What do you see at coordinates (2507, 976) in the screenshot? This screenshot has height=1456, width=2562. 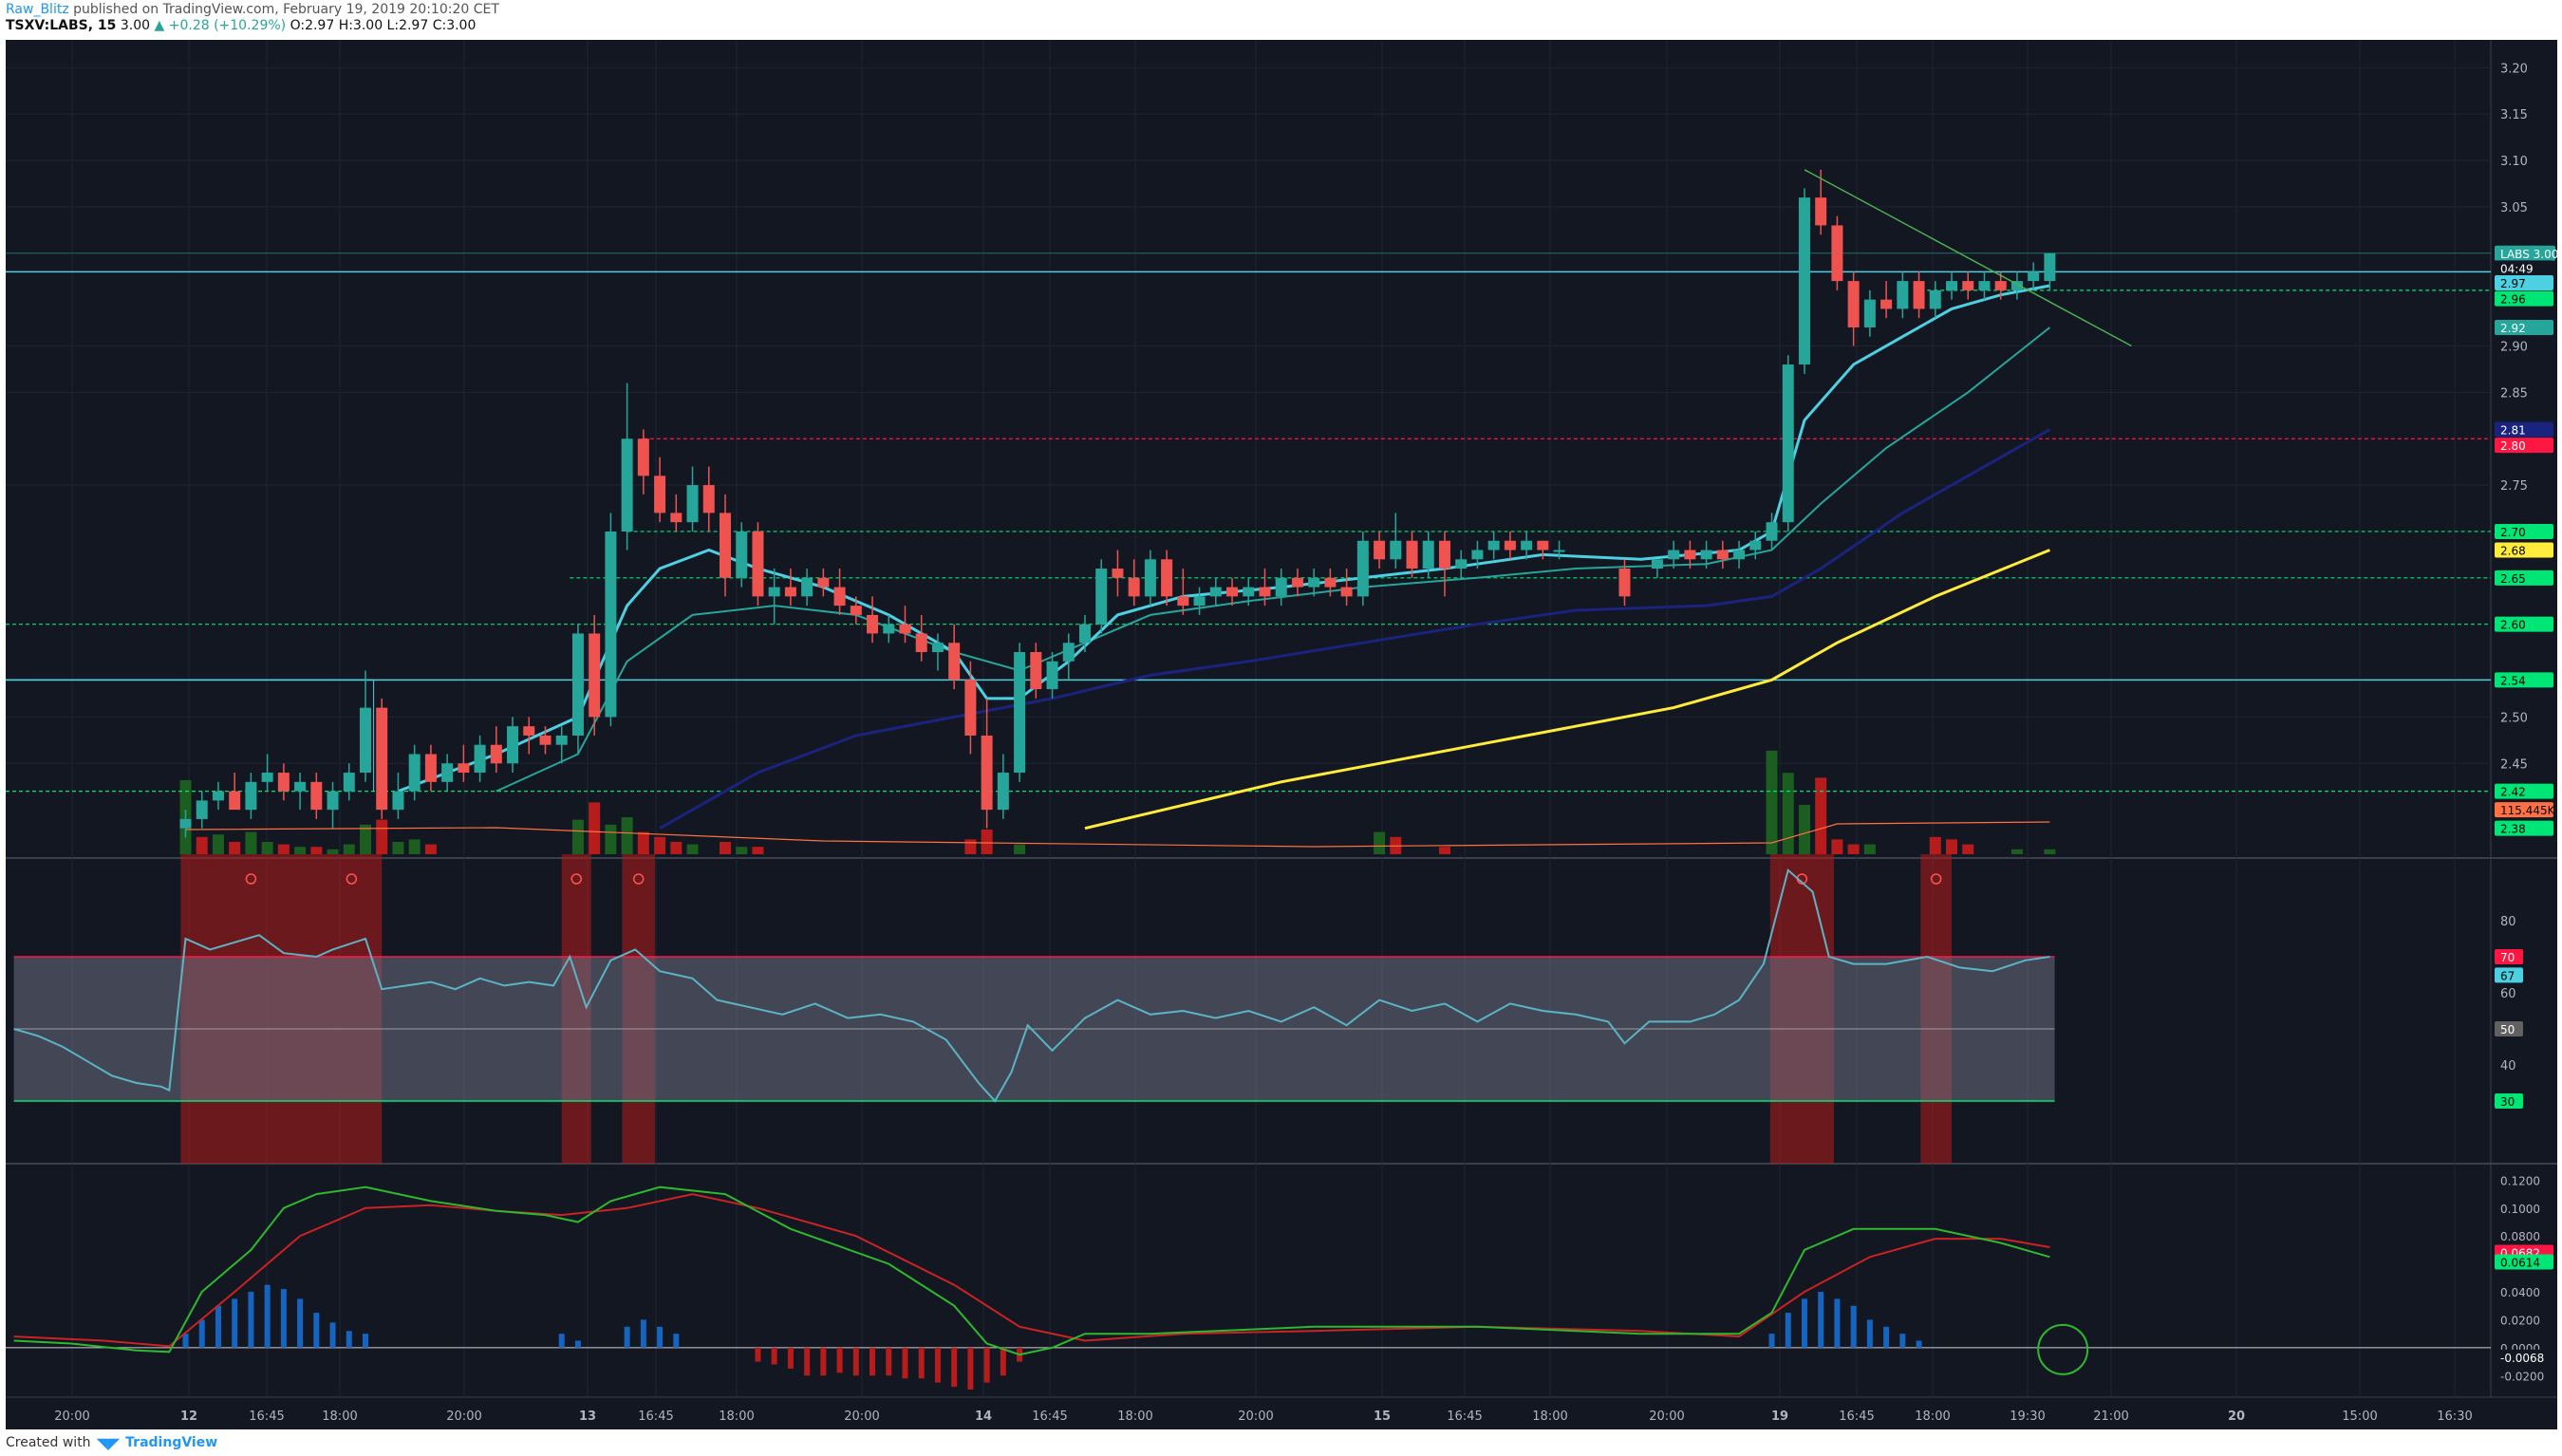 I see `rsi-tag-label: 67` at bounding box center [2507, 976].